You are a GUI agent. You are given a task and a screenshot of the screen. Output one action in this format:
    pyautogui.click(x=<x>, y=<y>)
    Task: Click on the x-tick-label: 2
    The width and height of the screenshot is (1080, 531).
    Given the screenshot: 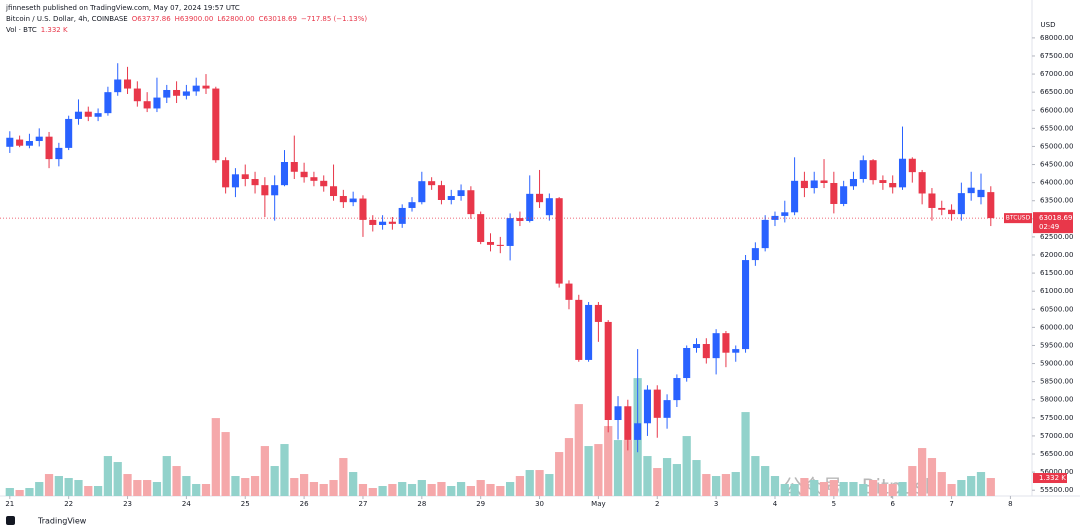 What is the action you would take?
    pyautogui.click(x=657, y=504)
    